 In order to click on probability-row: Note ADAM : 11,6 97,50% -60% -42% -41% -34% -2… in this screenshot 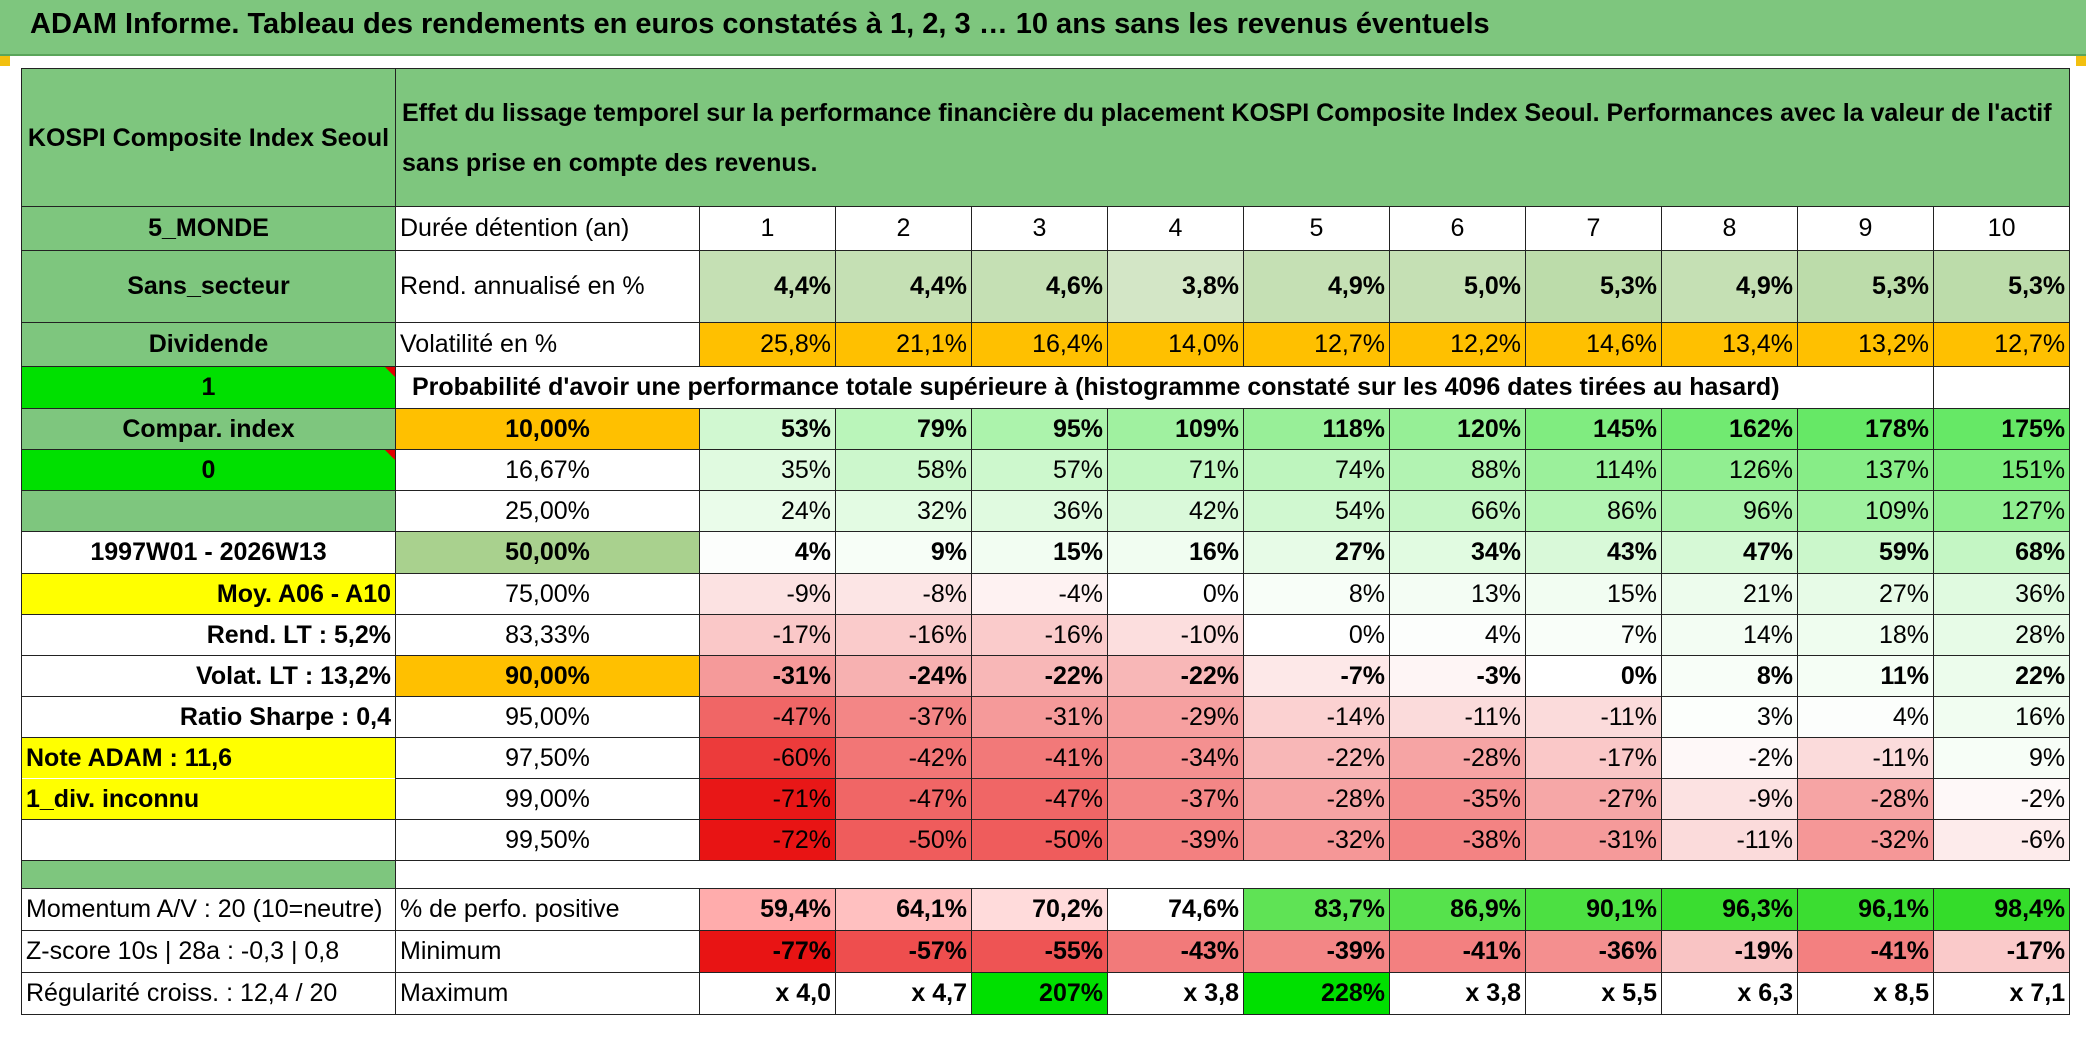, I will do `click(1046, 758)`.